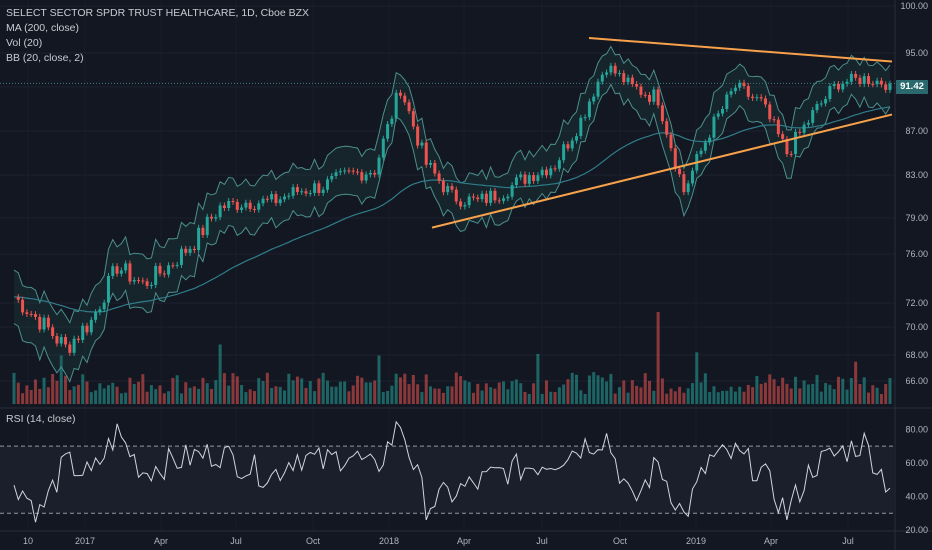 This screenshot has height=550, width=932. Describe the element at coordinates (542, 541) in the screenshot. I see `time-tick-label: Jul` at that location.